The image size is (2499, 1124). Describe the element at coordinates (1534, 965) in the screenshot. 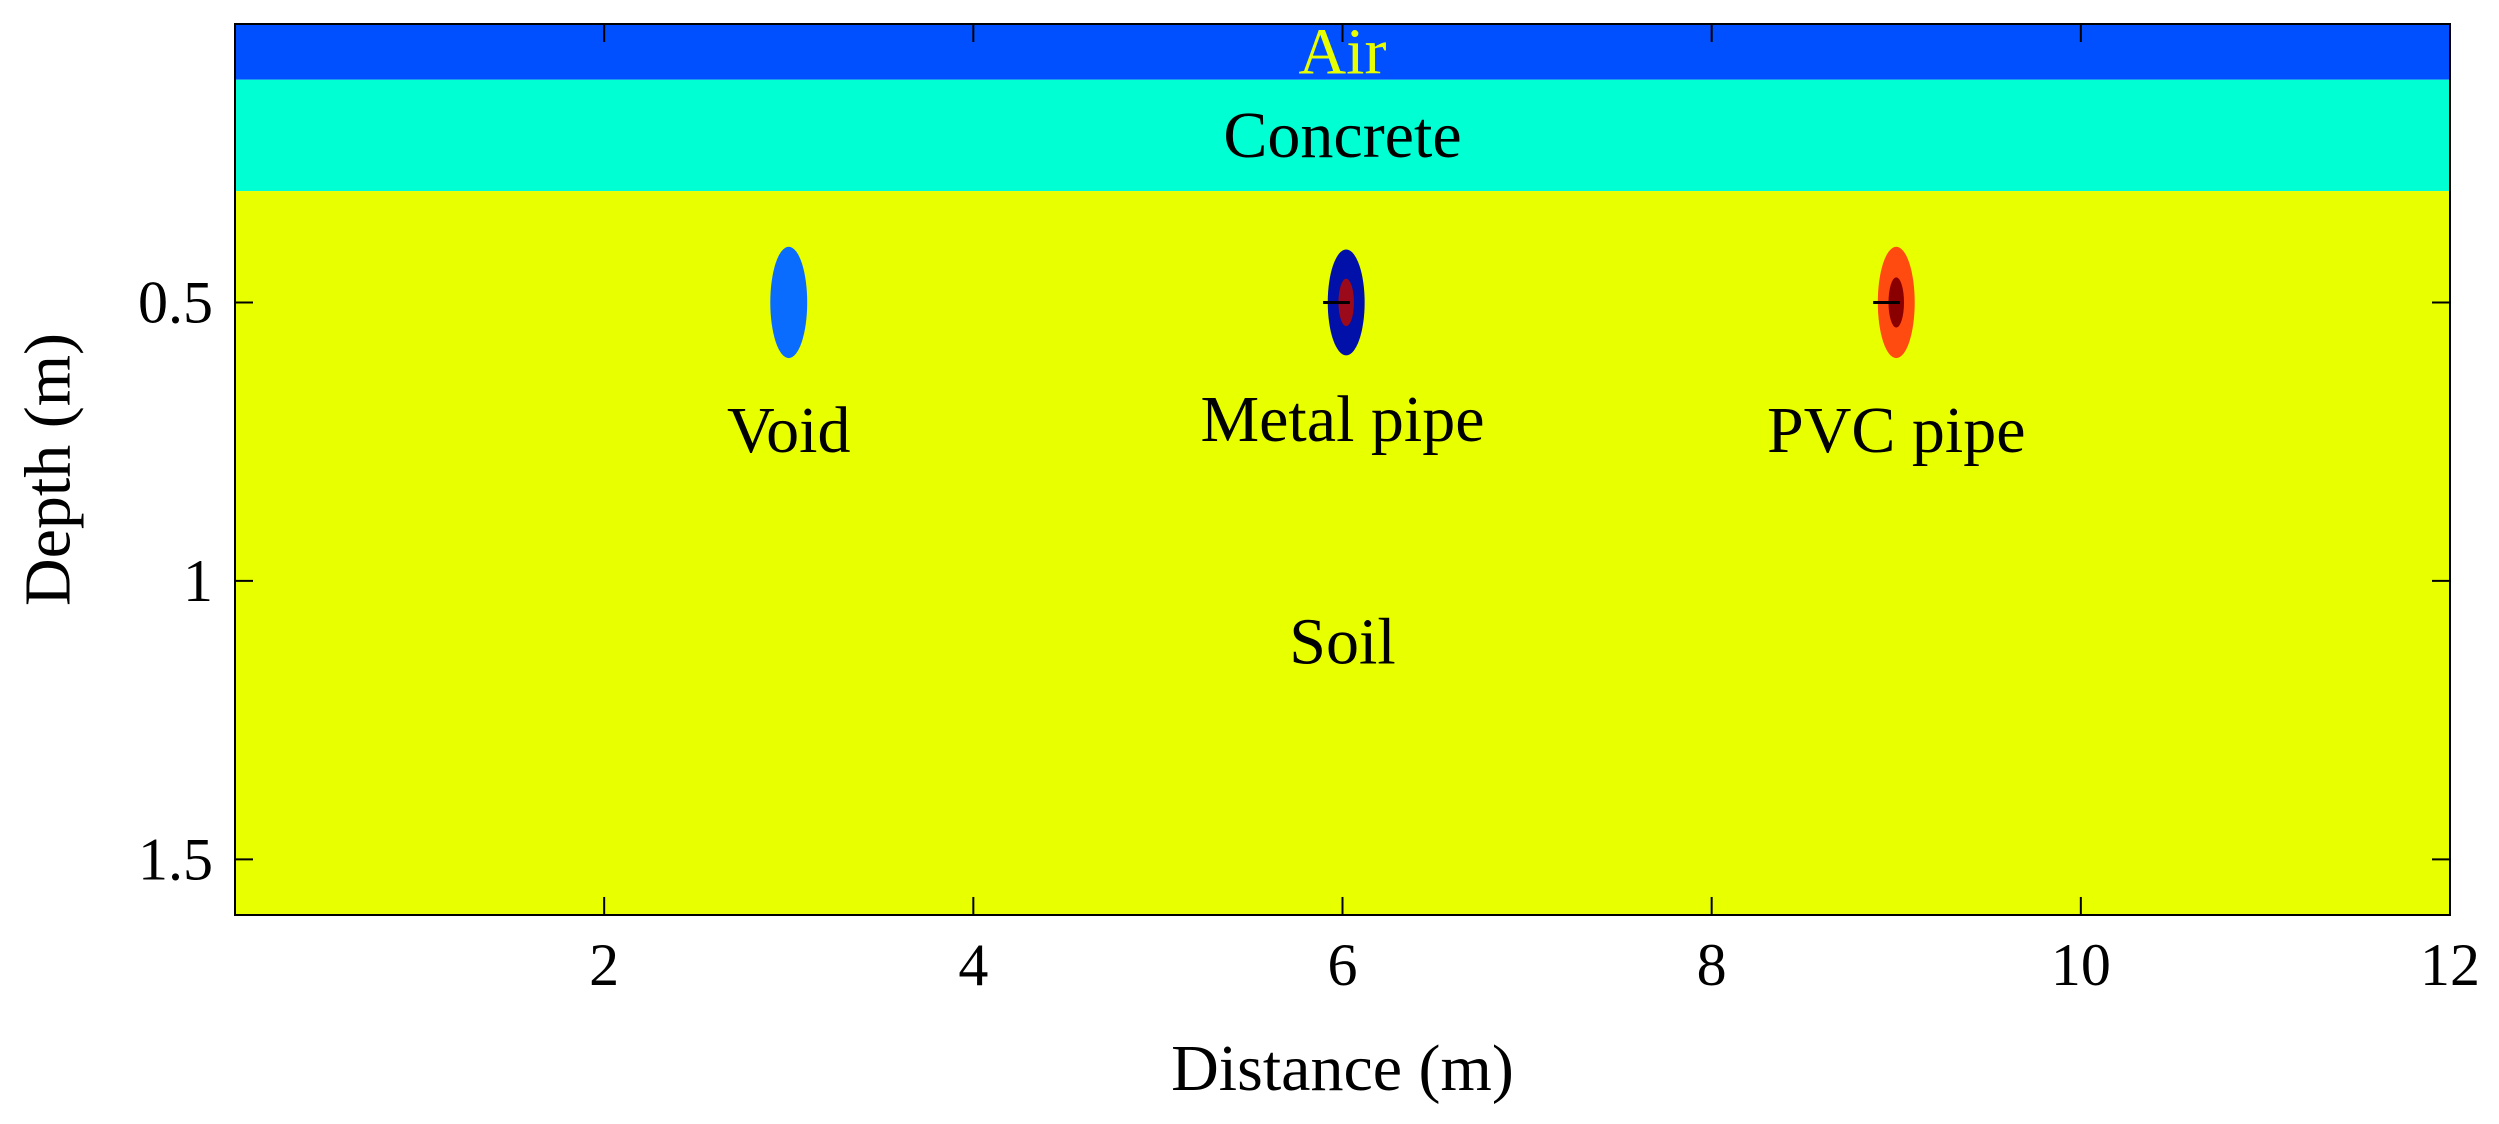

I see `x-tick-labels: 2 4 6 8 10 12` at that location.